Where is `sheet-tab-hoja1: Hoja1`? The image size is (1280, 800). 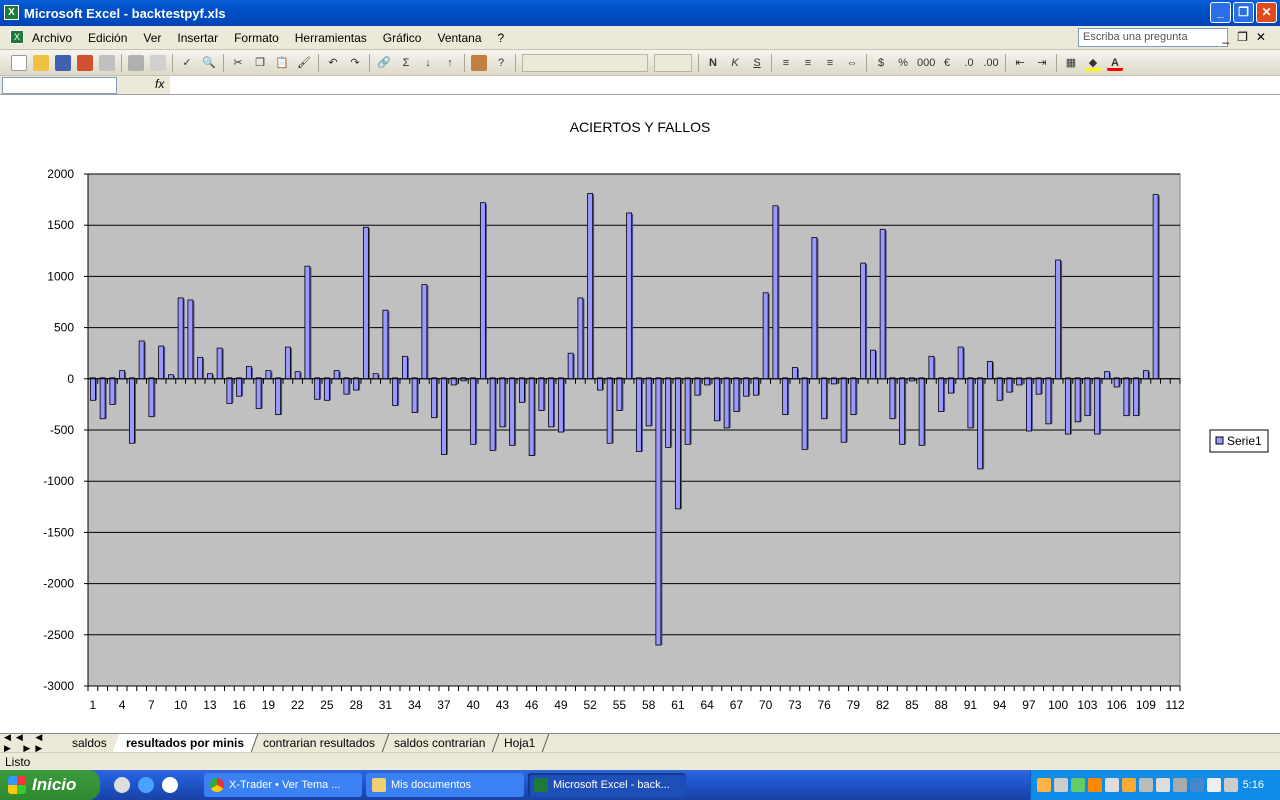
sheet-tab-hoja1: Hoja1 is located at coordinates (520, 743).